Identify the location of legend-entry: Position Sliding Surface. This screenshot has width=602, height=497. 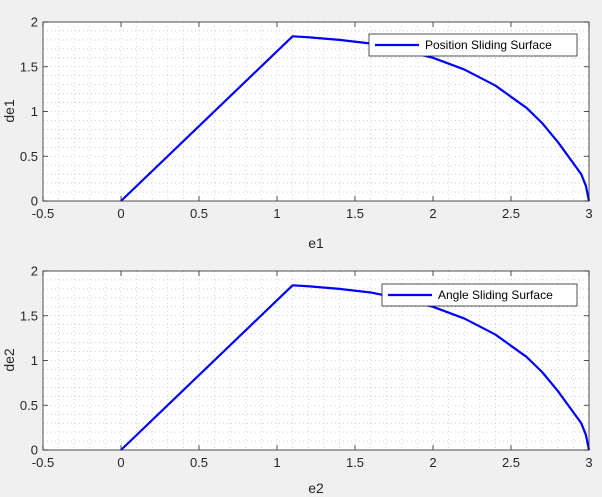
(488, 45).